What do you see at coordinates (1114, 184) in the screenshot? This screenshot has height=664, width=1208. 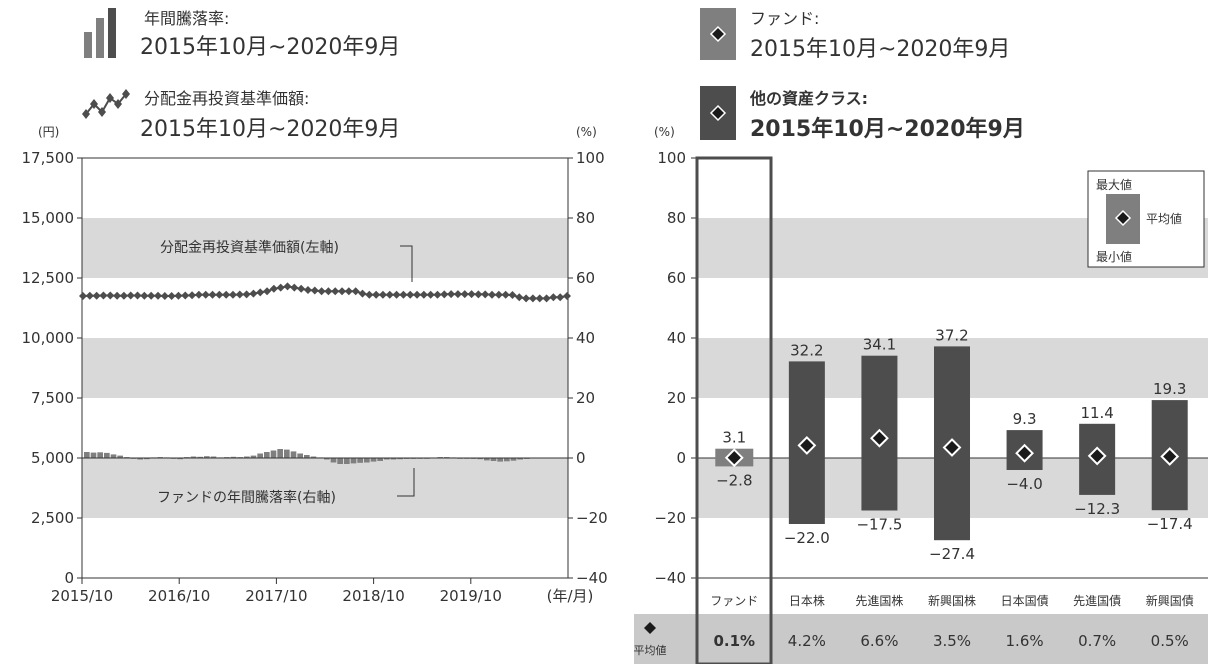 I see `range-legend-max: 最大値` at bounding box center [1114, 184].